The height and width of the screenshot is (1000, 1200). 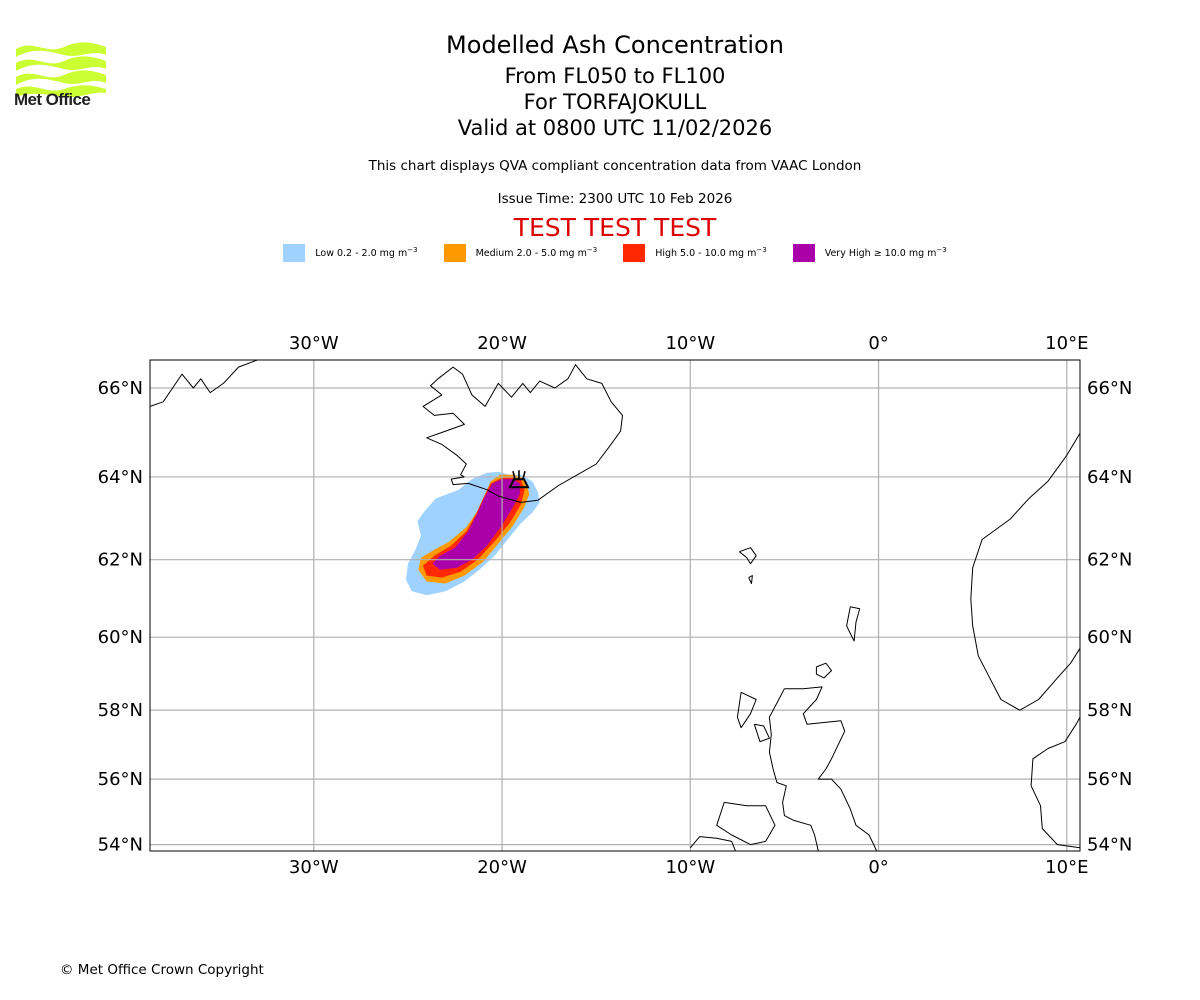 What do you see at coordinates (823, 768) in the screenshot?
I see `coastline-scotland` at bounding box center [823, 768].